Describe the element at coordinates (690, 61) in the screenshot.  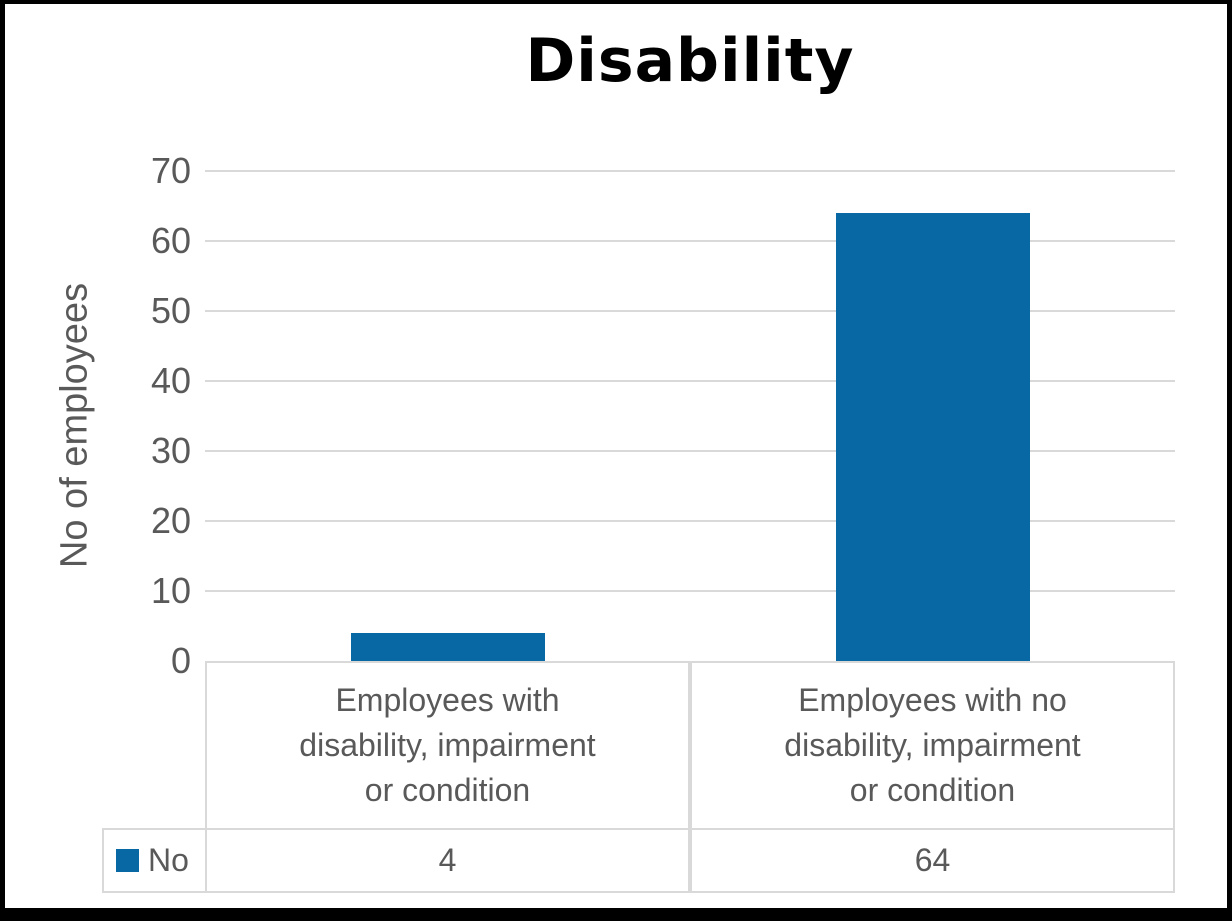
I see `chart-title: Disability` at that location.